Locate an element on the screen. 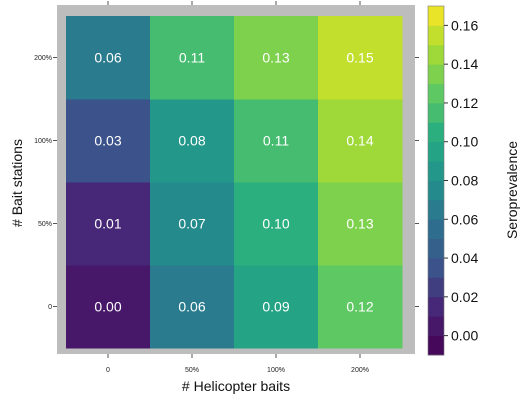 The height and width of the screenshot is (401, 524). colorbar-tick-label: 0.08 is located at coordinates (464, 181).